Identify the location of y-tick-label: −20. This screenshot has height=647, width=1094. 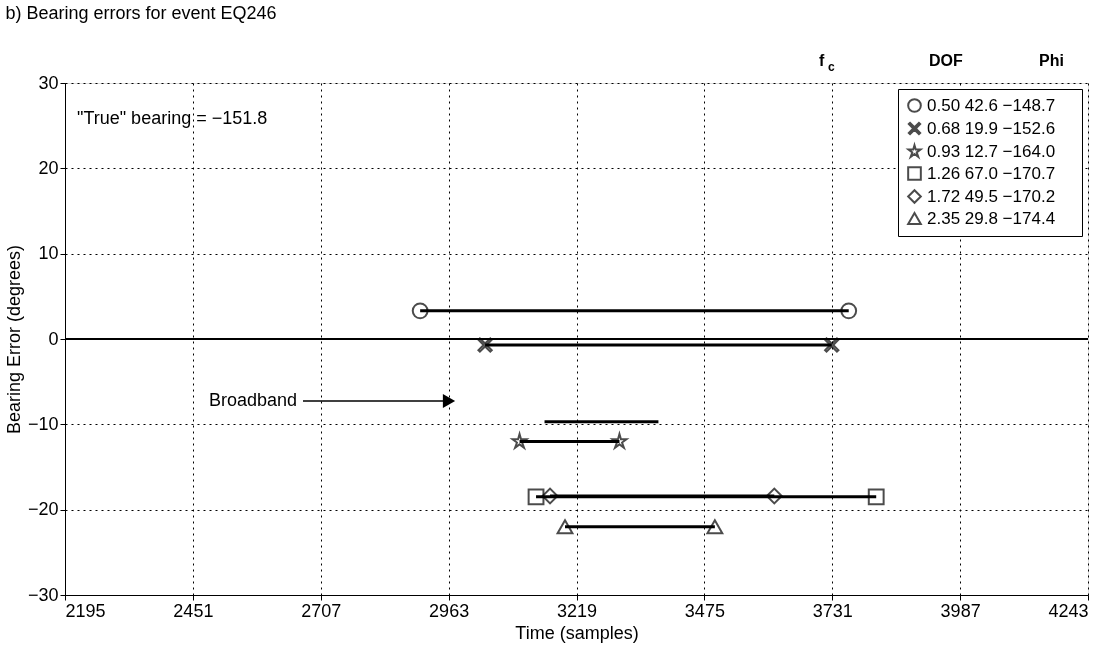
(43, 509).